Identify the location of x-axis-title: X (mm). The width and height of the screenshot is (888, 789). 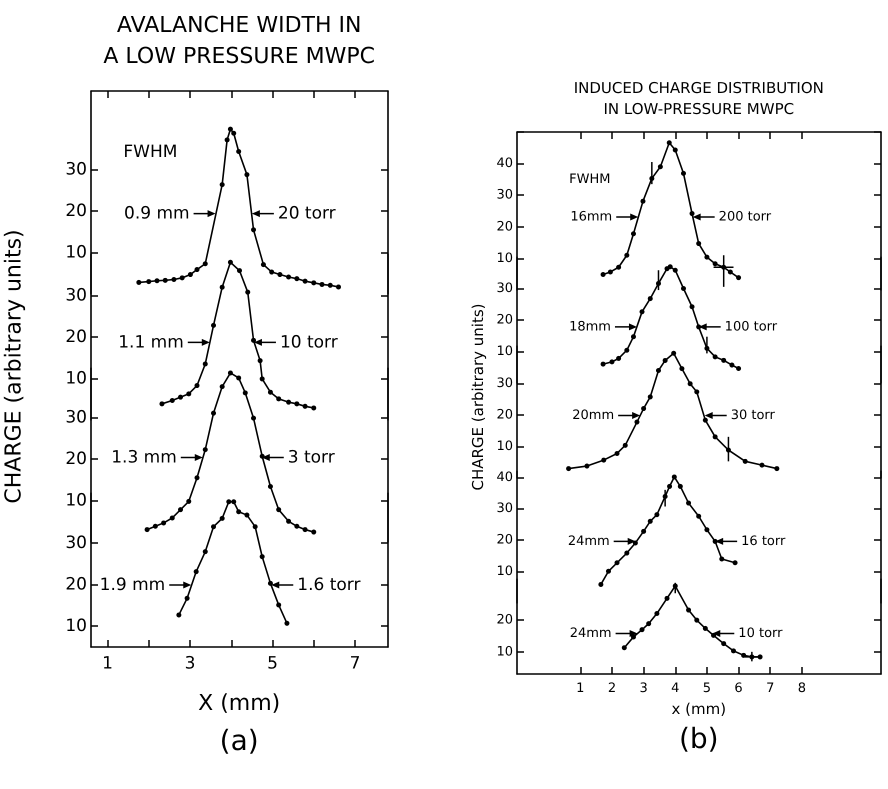
(239, 703).